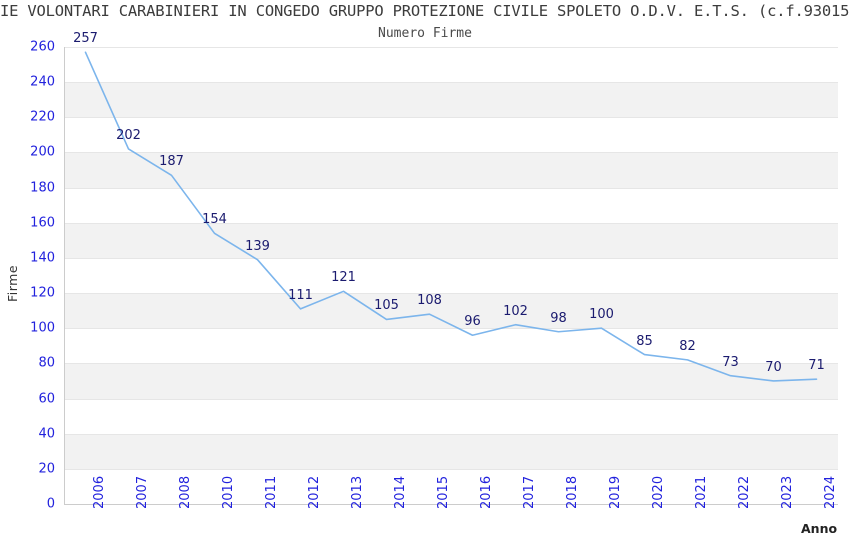 Image resolution: width=850 pixels, height=550 pixels. I want to click on data-point-label: 202, so click(128, 135).